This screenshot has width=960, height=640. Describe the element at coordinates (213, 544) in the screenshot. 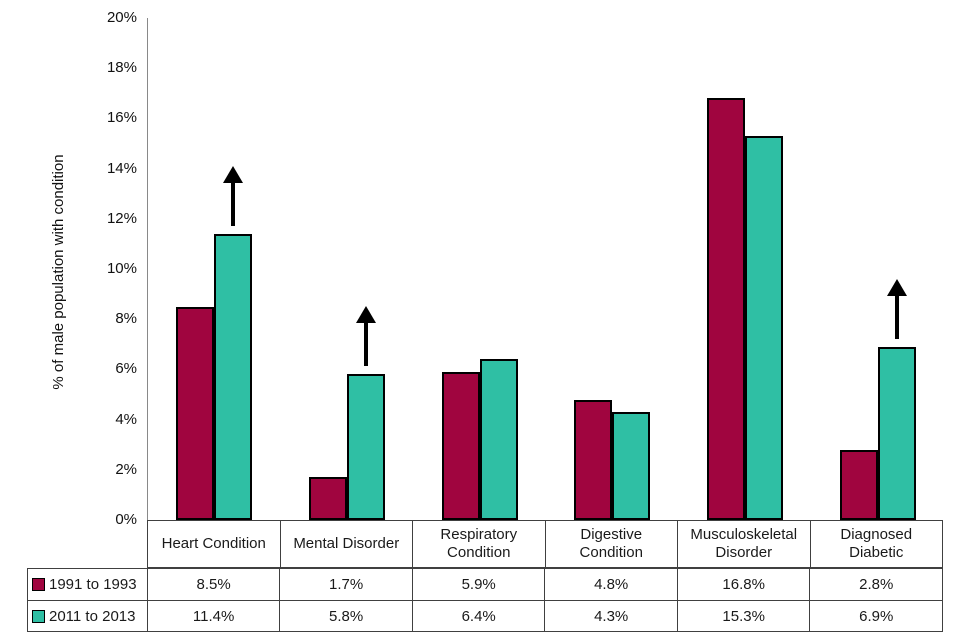

I see `category-header-heart-condition: Heart Condition` at that location.